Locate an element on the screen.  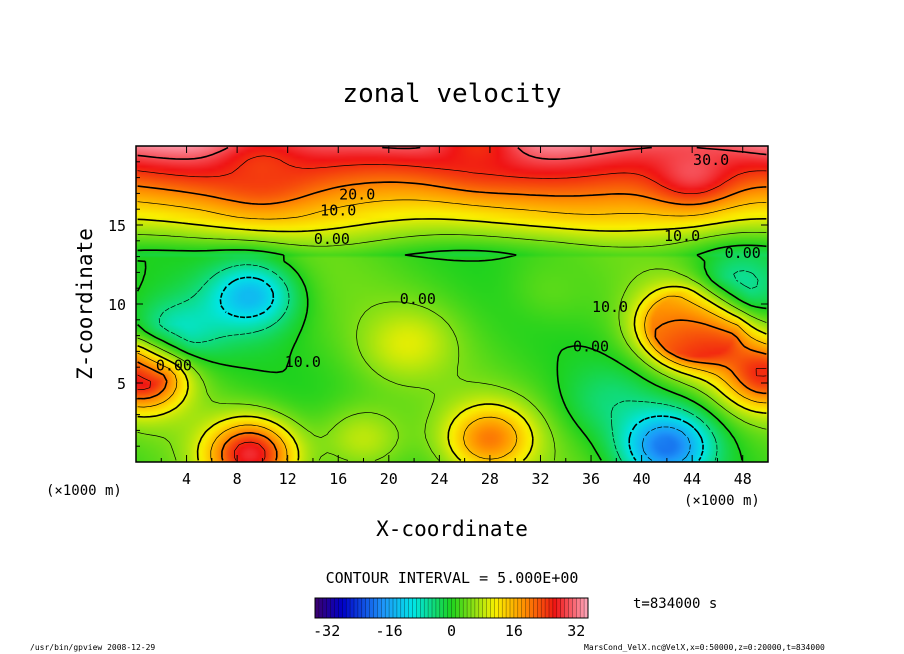
time-label: t=834000 s is located at coordinates (675, 604).